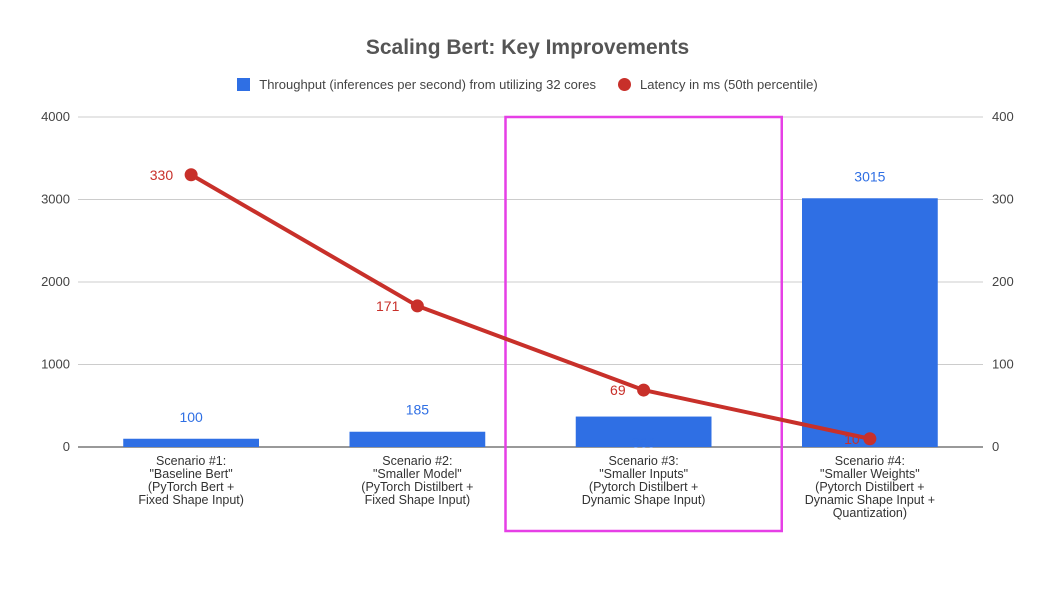 This screenshot has width=1055, height=590. Describe the element at coordinates (66, 446) in the screenshot. I see `y-left-tick-label: 0` at that location.